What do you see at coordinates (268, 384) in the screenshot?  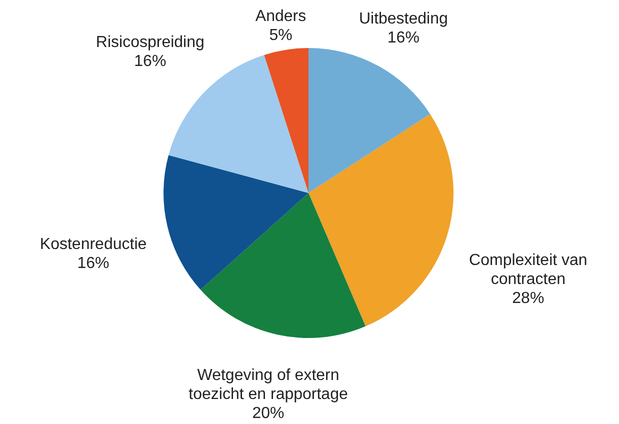 I see `slice-label: Wetgeving of extern toezicht en rapportage` at bounding box center [268, 384].